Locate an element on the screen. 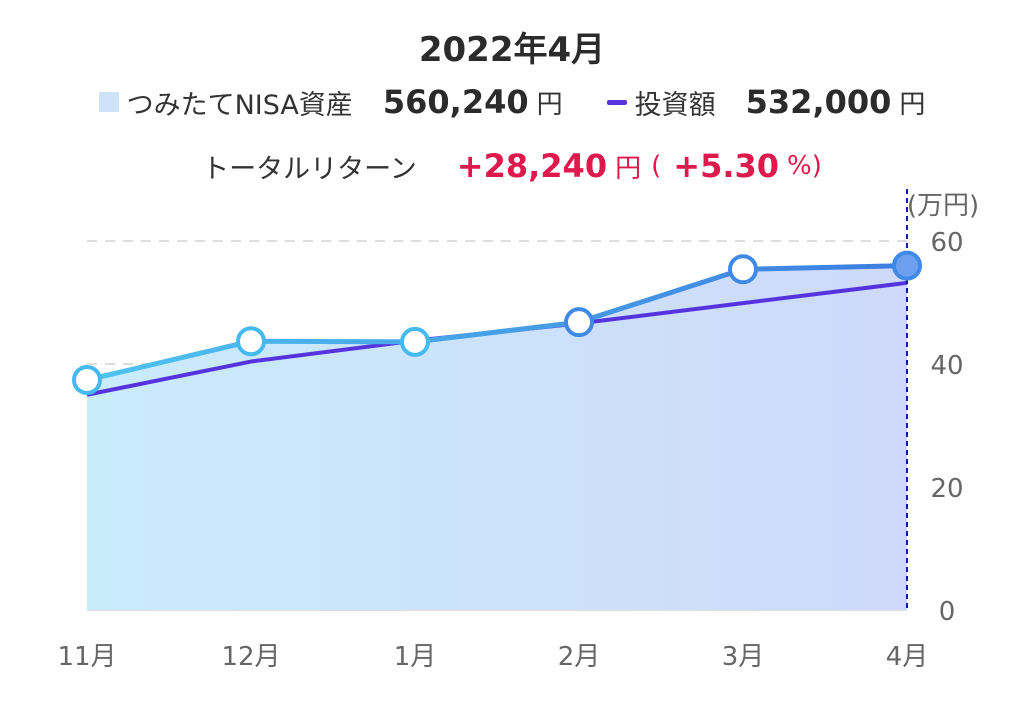 This screenshot has height=713, width=1024. asset-legend-label: つみたてNISA資産 is located at coordinates (239, 105).